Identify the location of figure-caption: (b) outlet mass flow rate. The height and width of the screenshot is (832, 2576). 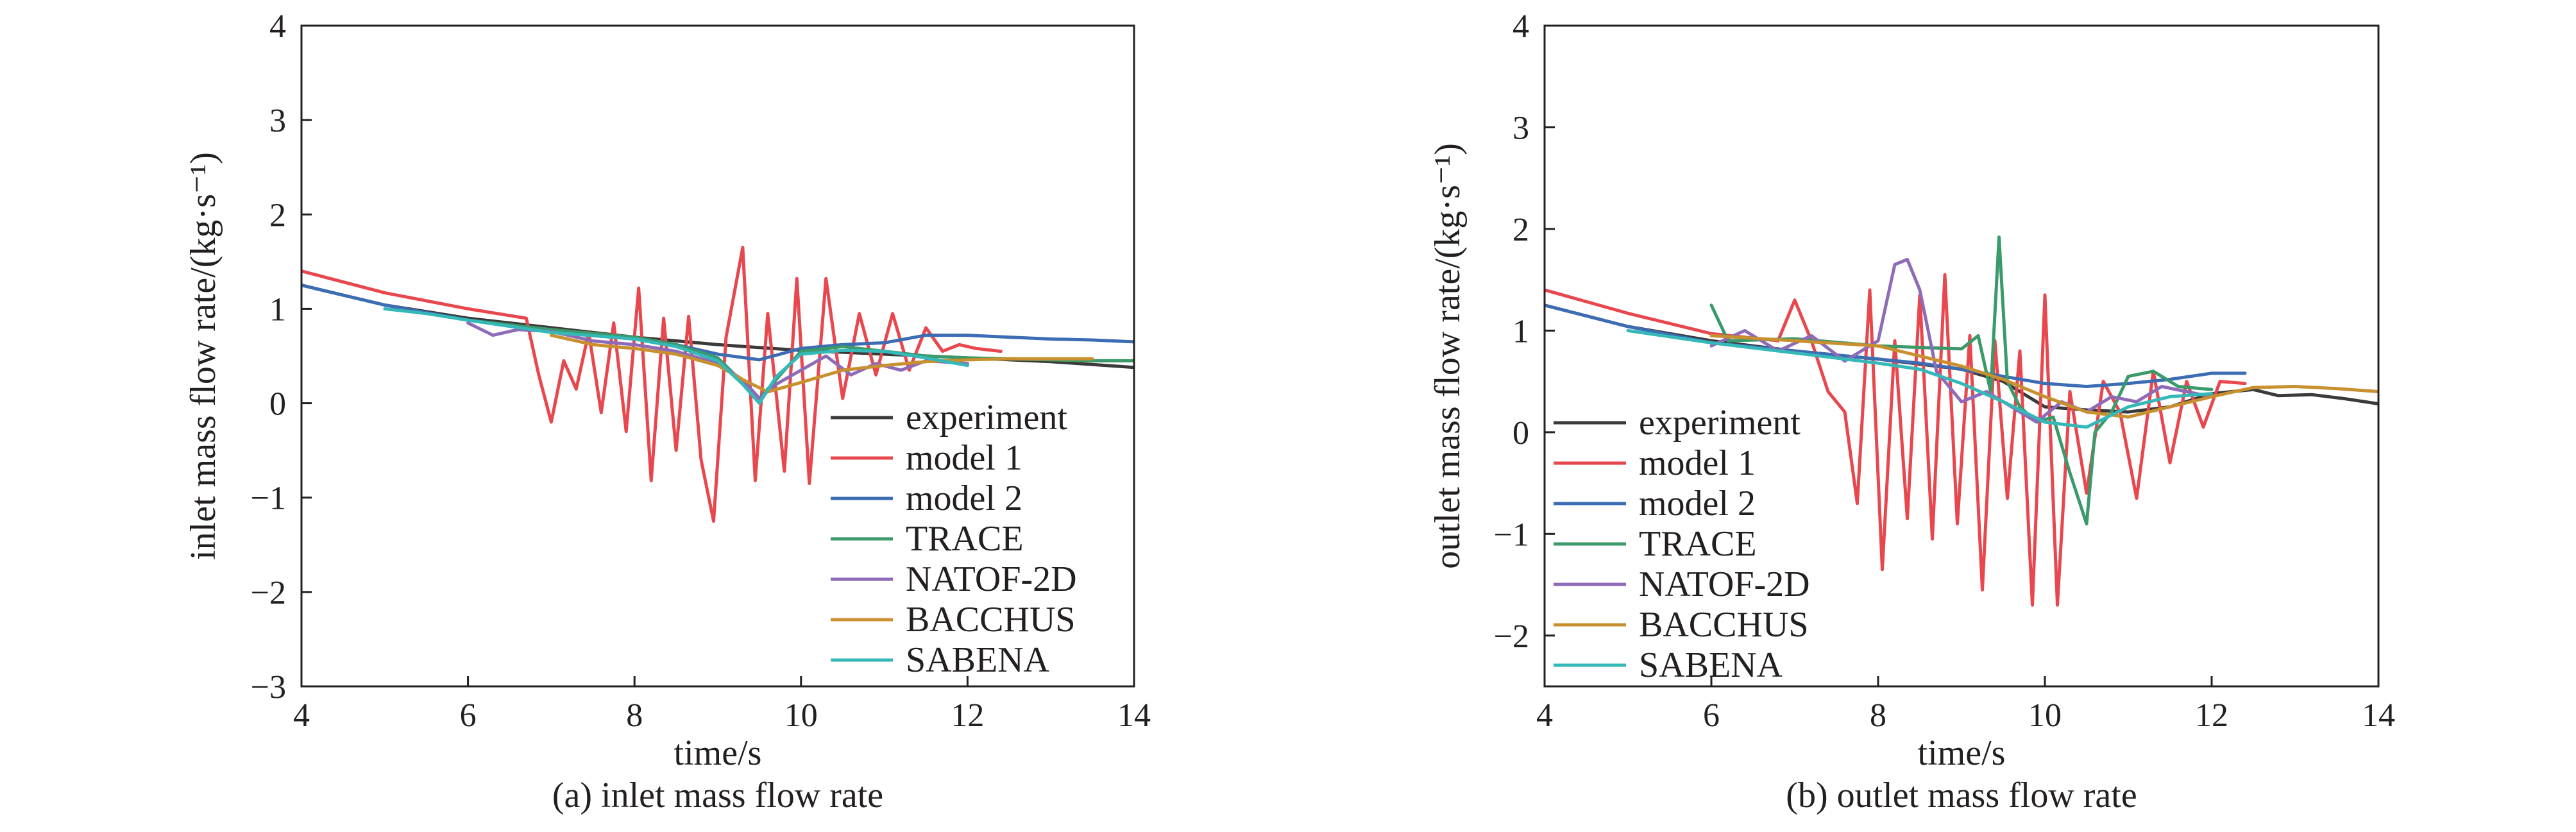
(1961, 795).